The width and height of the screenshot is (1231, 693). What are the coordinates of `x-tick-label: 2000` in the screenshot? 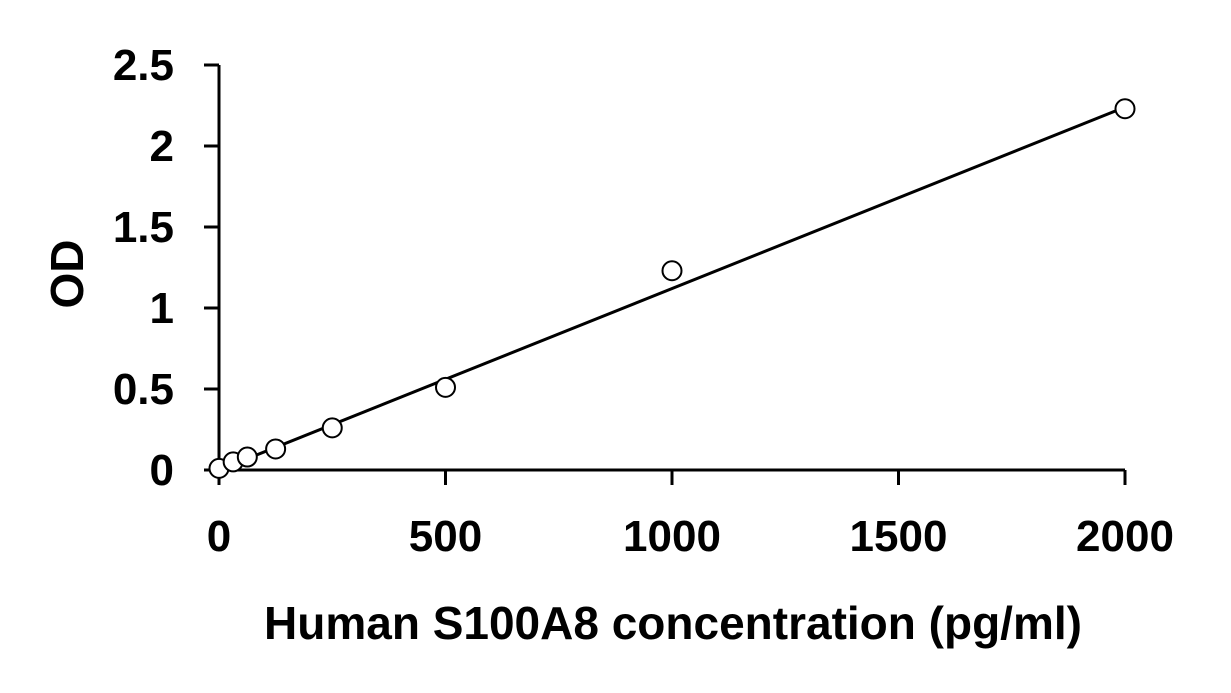 It's located at (1125, 536).